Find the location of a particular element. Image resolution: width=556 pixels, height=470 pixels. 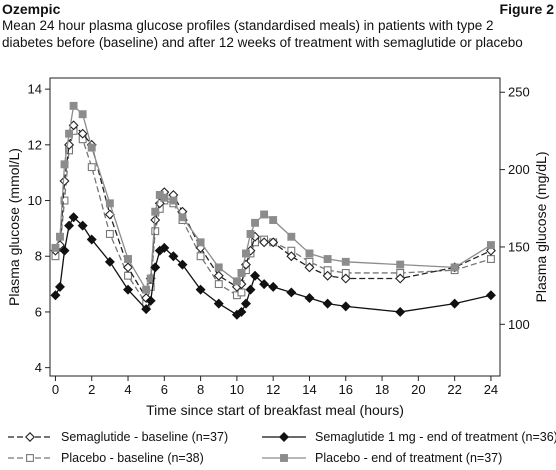

legend-item: Placebo - baseline (n=38) is located at coordinates (106, 458).